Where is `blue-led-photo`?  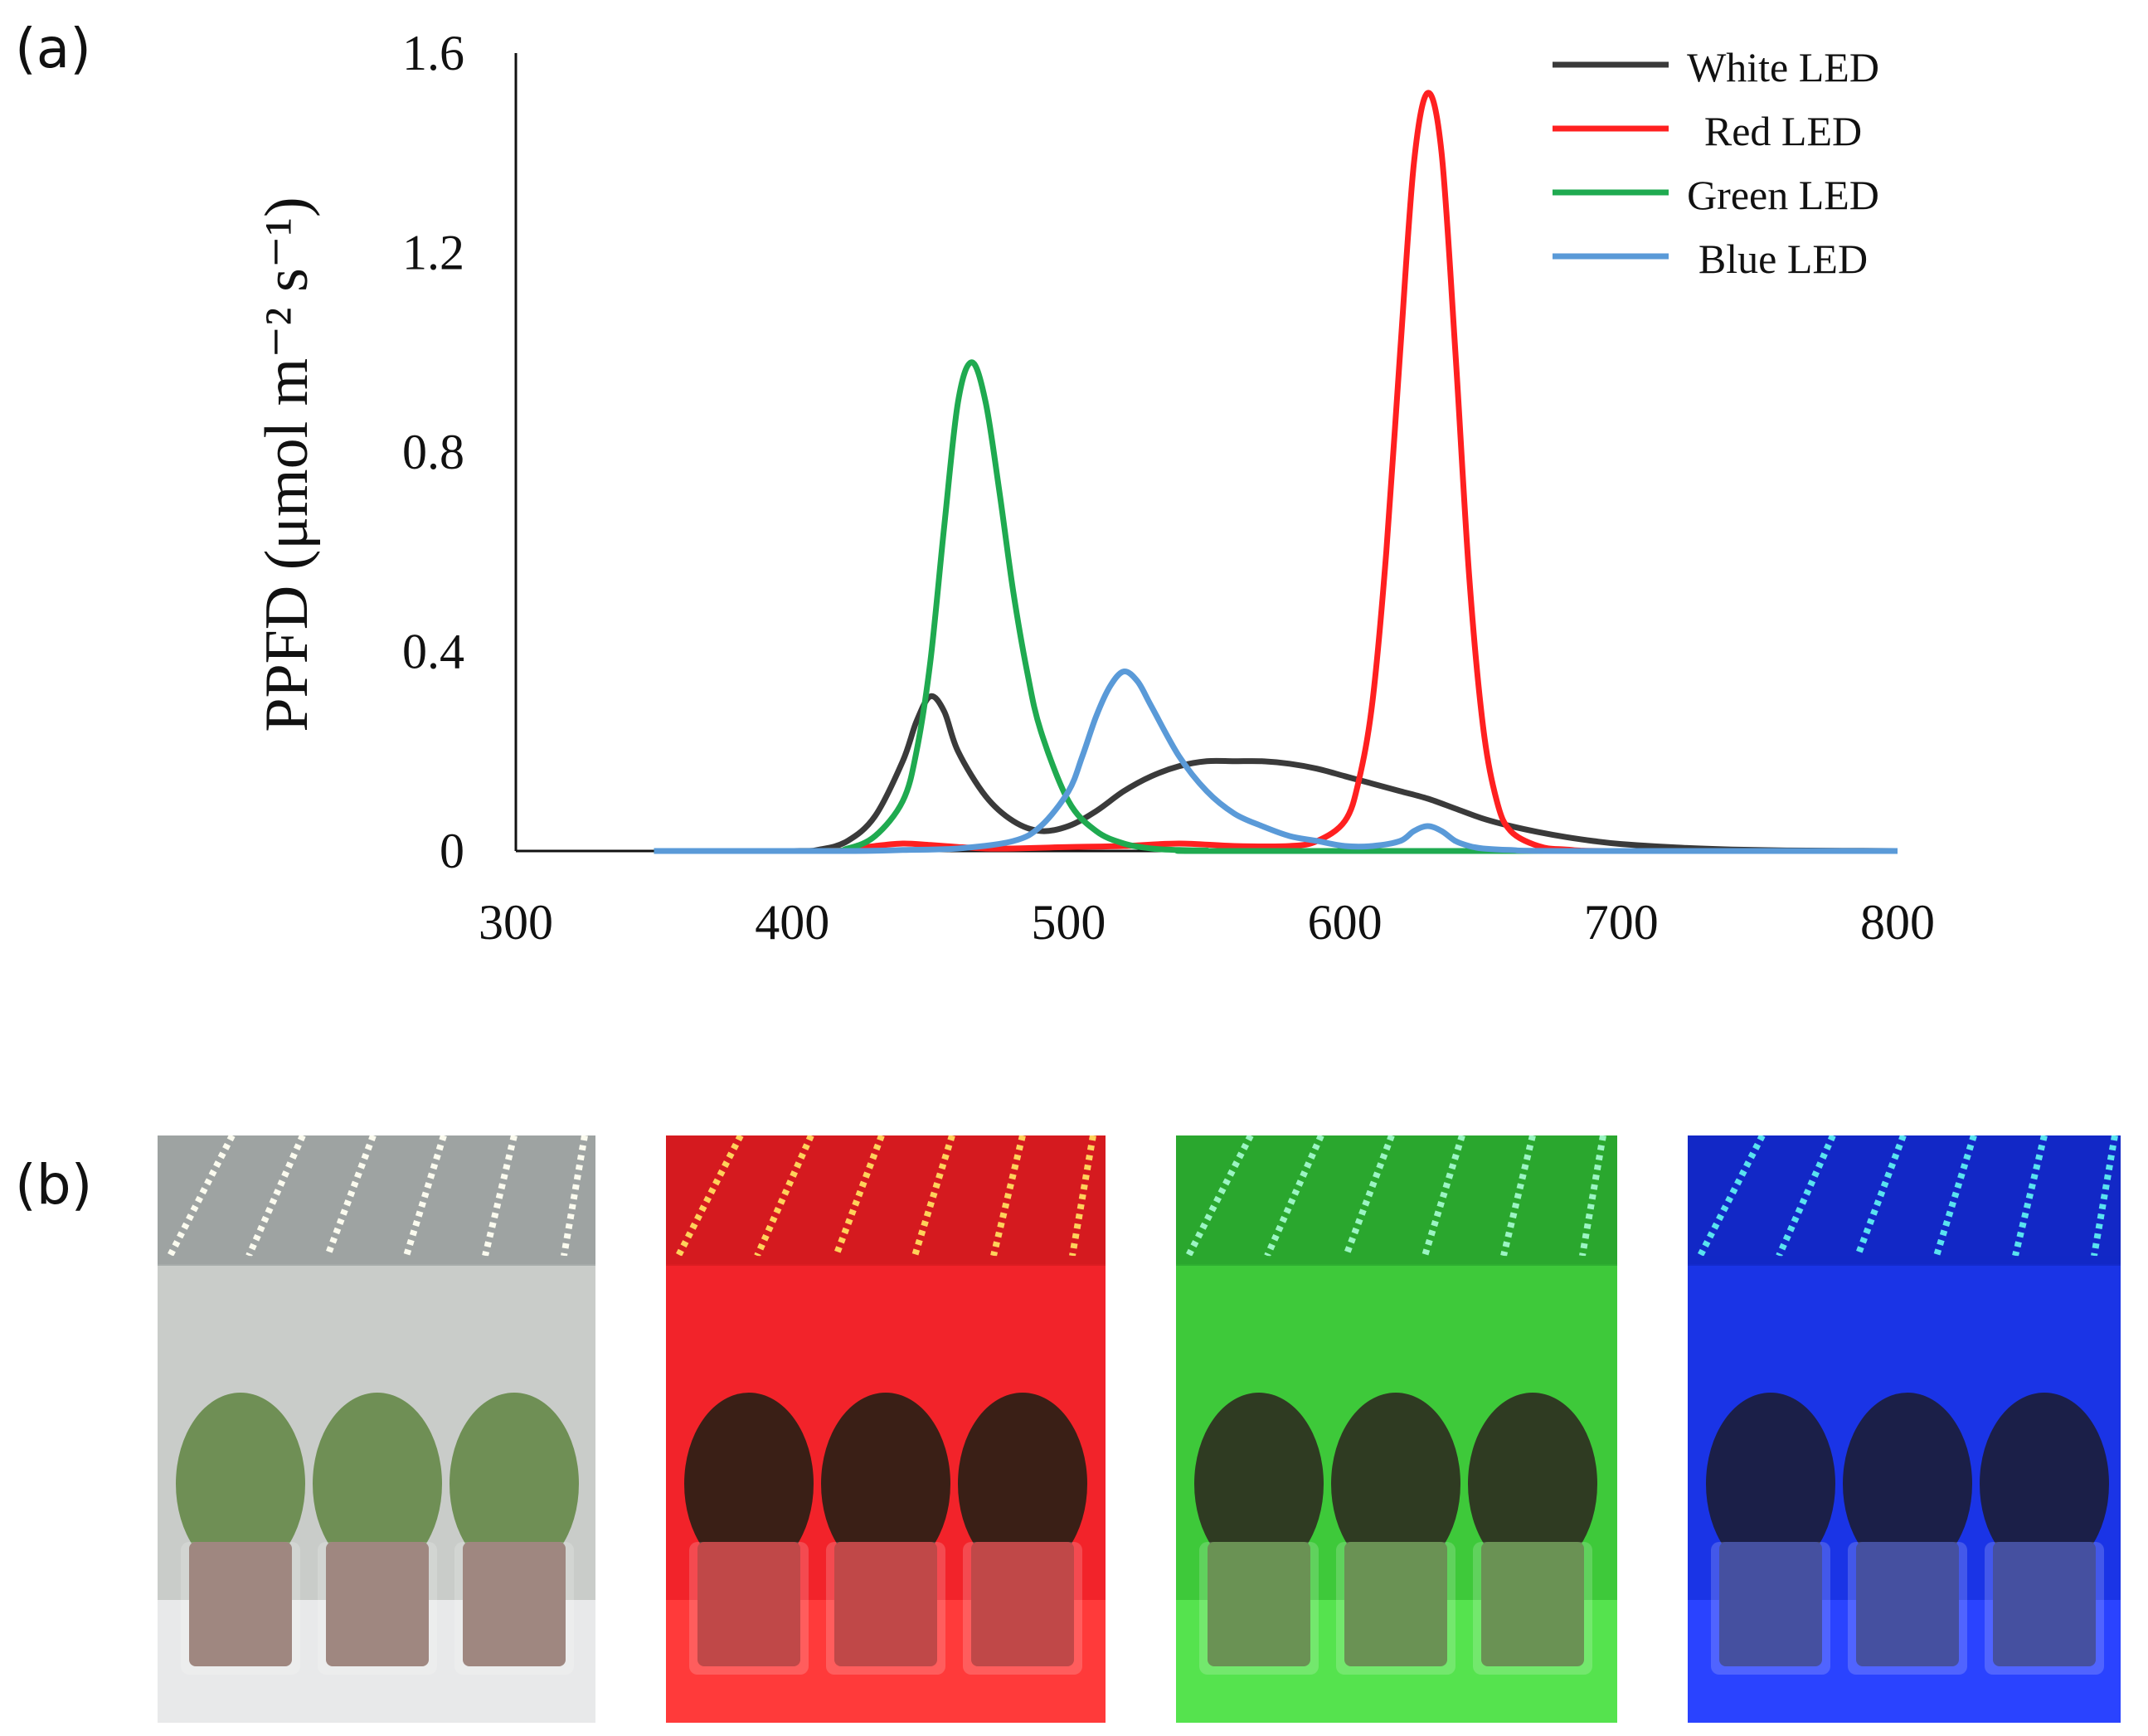 blue-led-photo is located at coordinates (1905, 1429).